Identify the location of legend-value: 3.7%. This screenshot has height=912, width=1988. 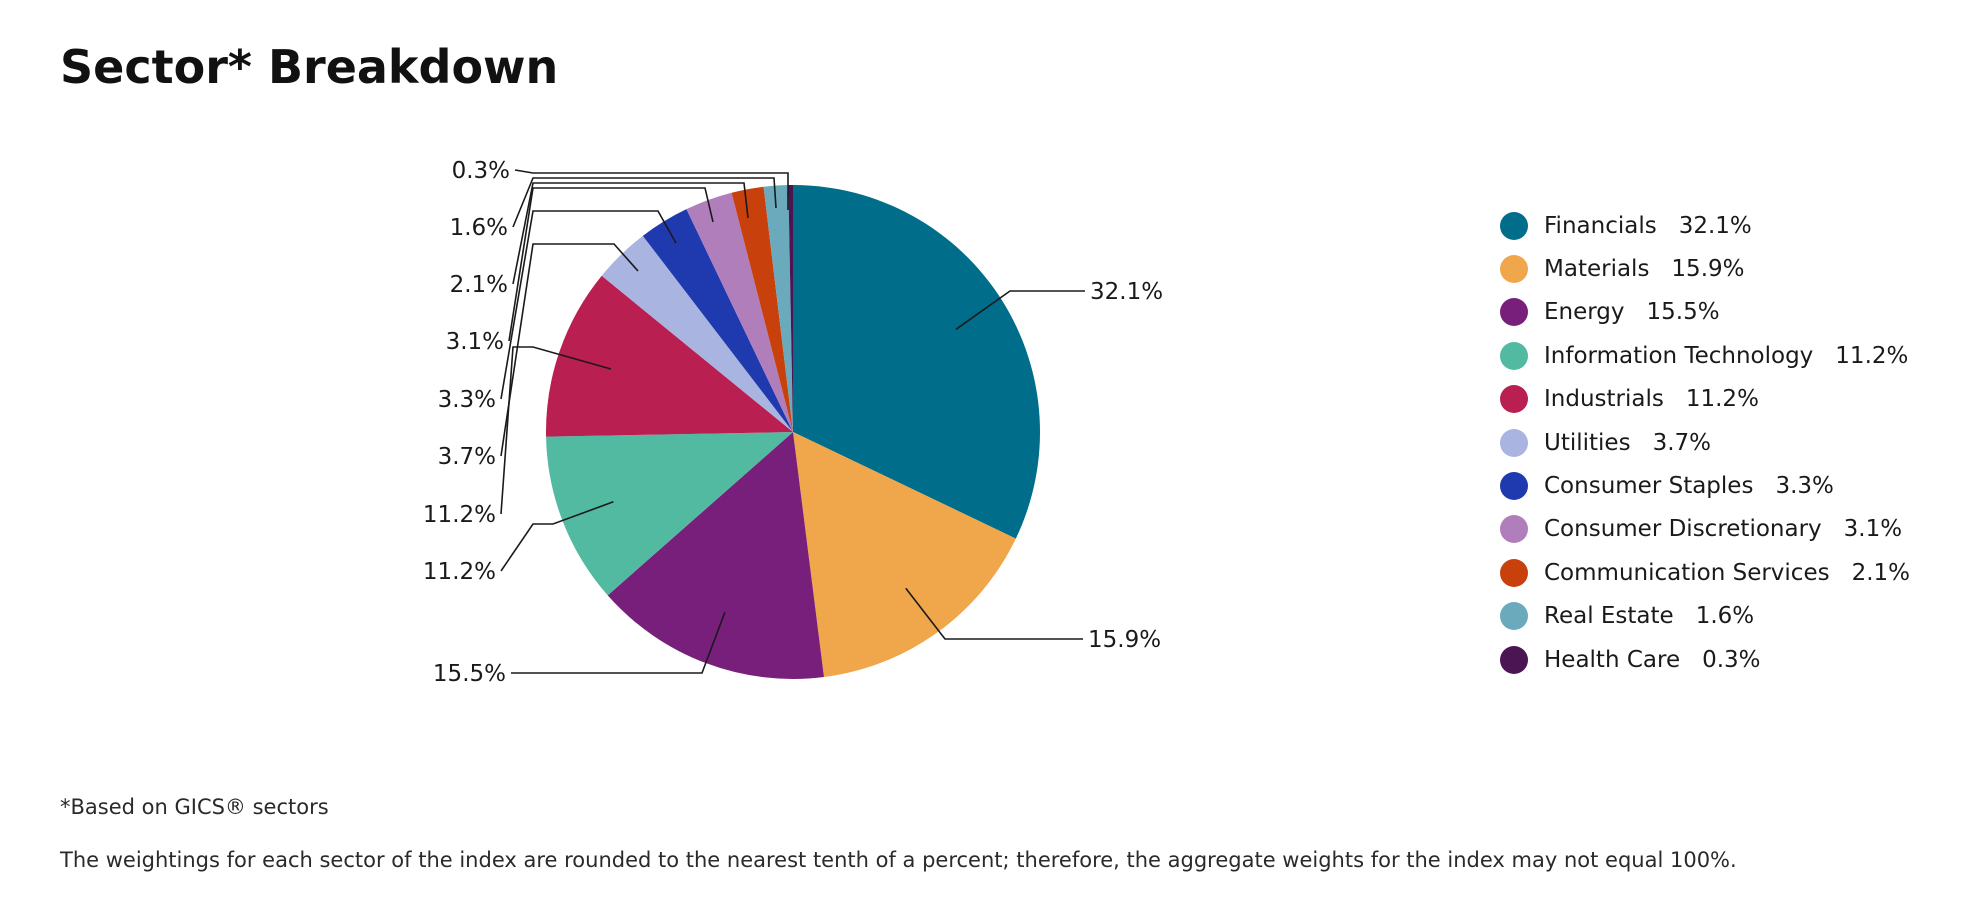
(1682, 442).